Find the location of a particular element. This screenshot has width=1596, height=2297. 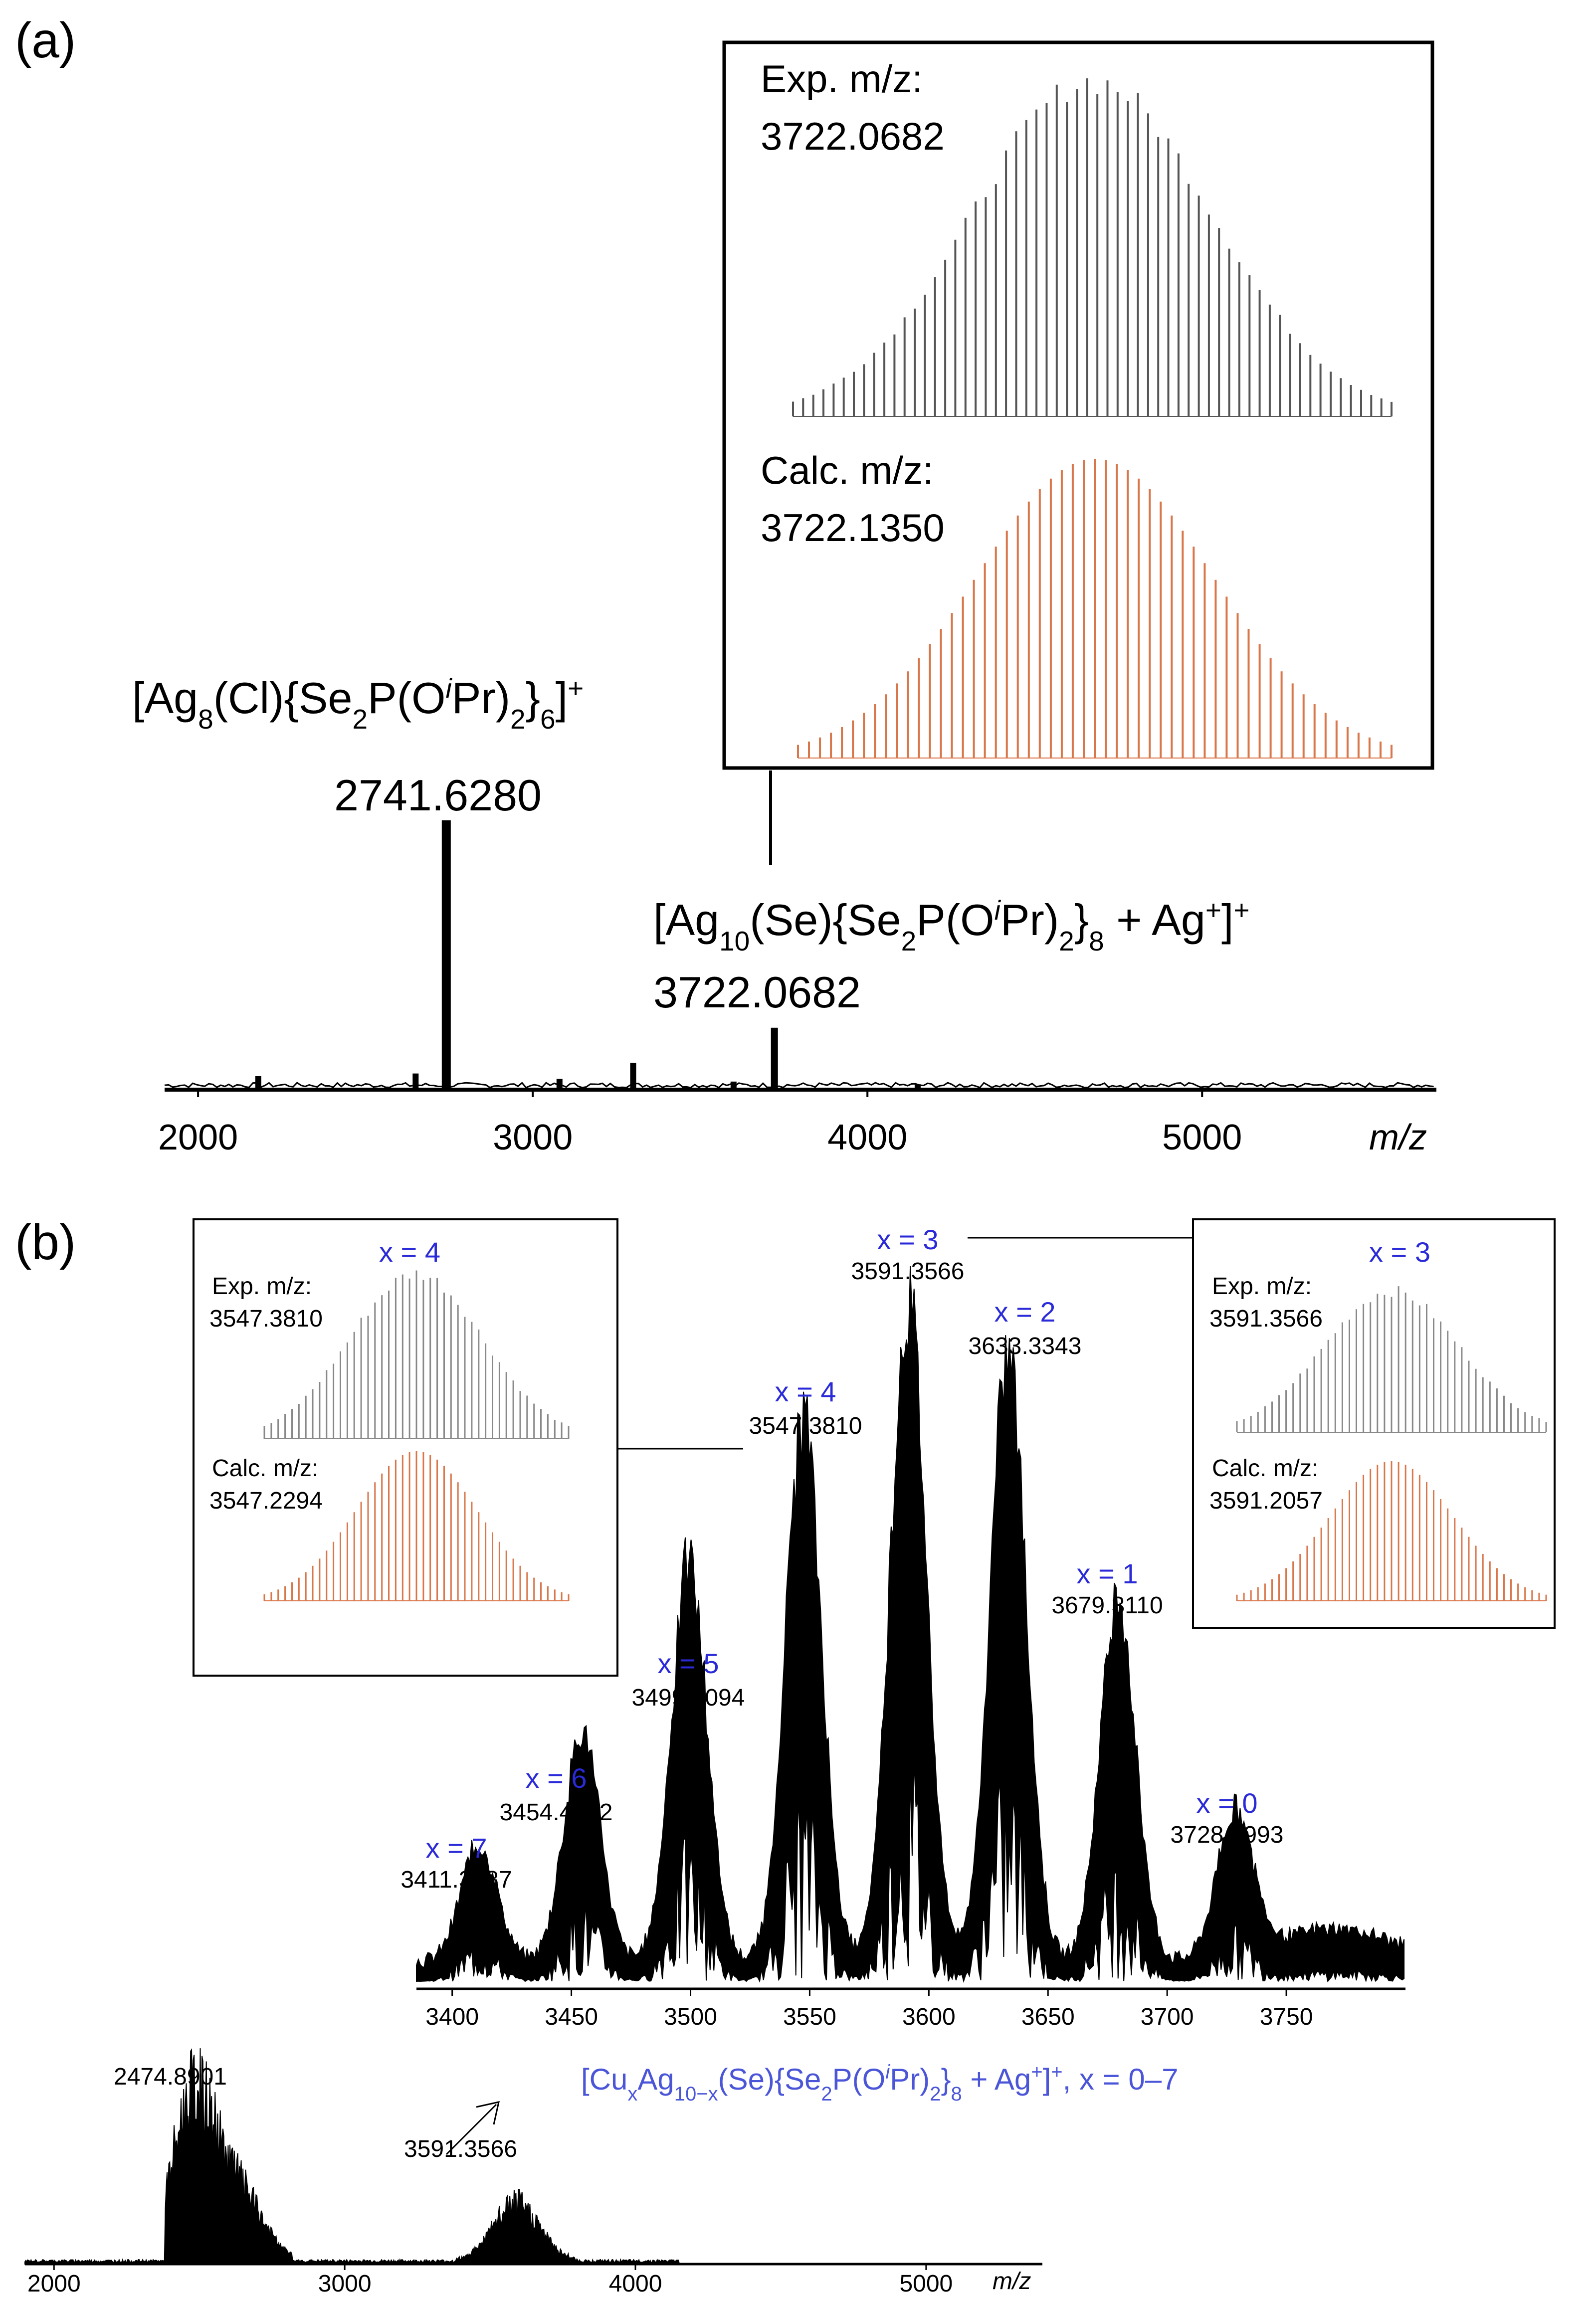

panel-a-inset-calc-envelope is located at coordinates (1095, 609).